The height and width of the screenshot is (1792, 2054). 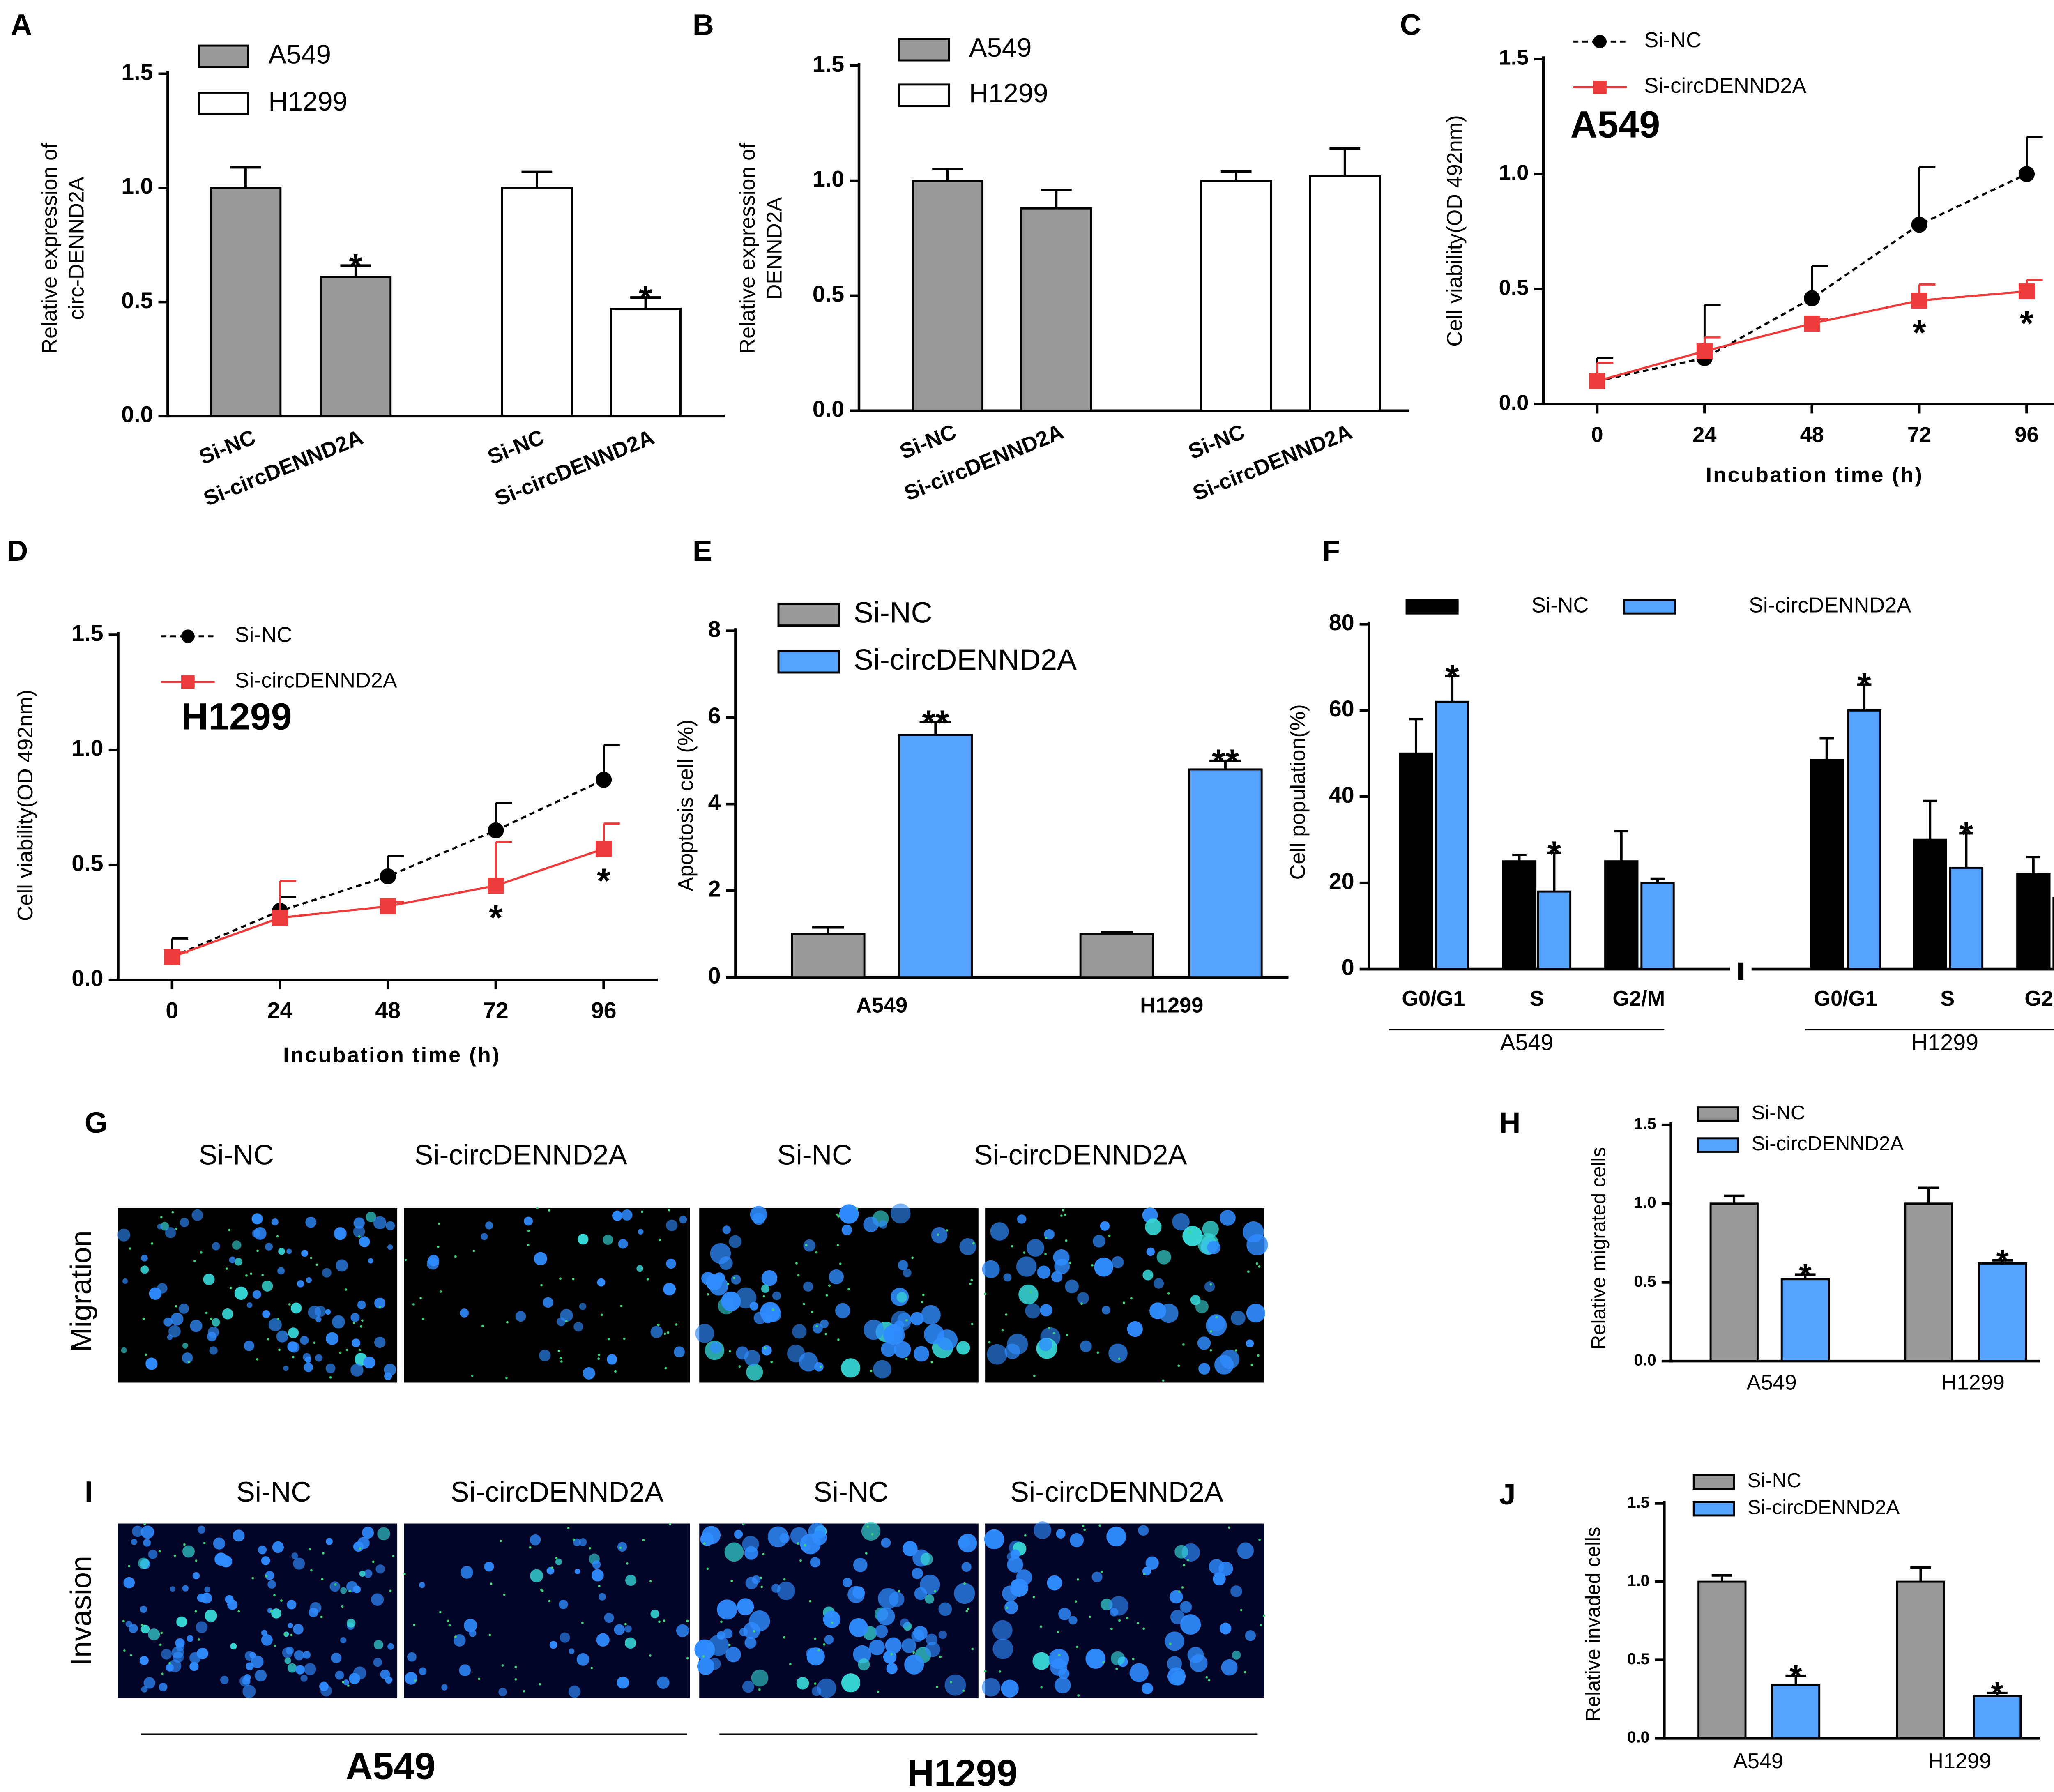 I want to click on legend-label: Si-NC, so click(x=1774, y=1481).